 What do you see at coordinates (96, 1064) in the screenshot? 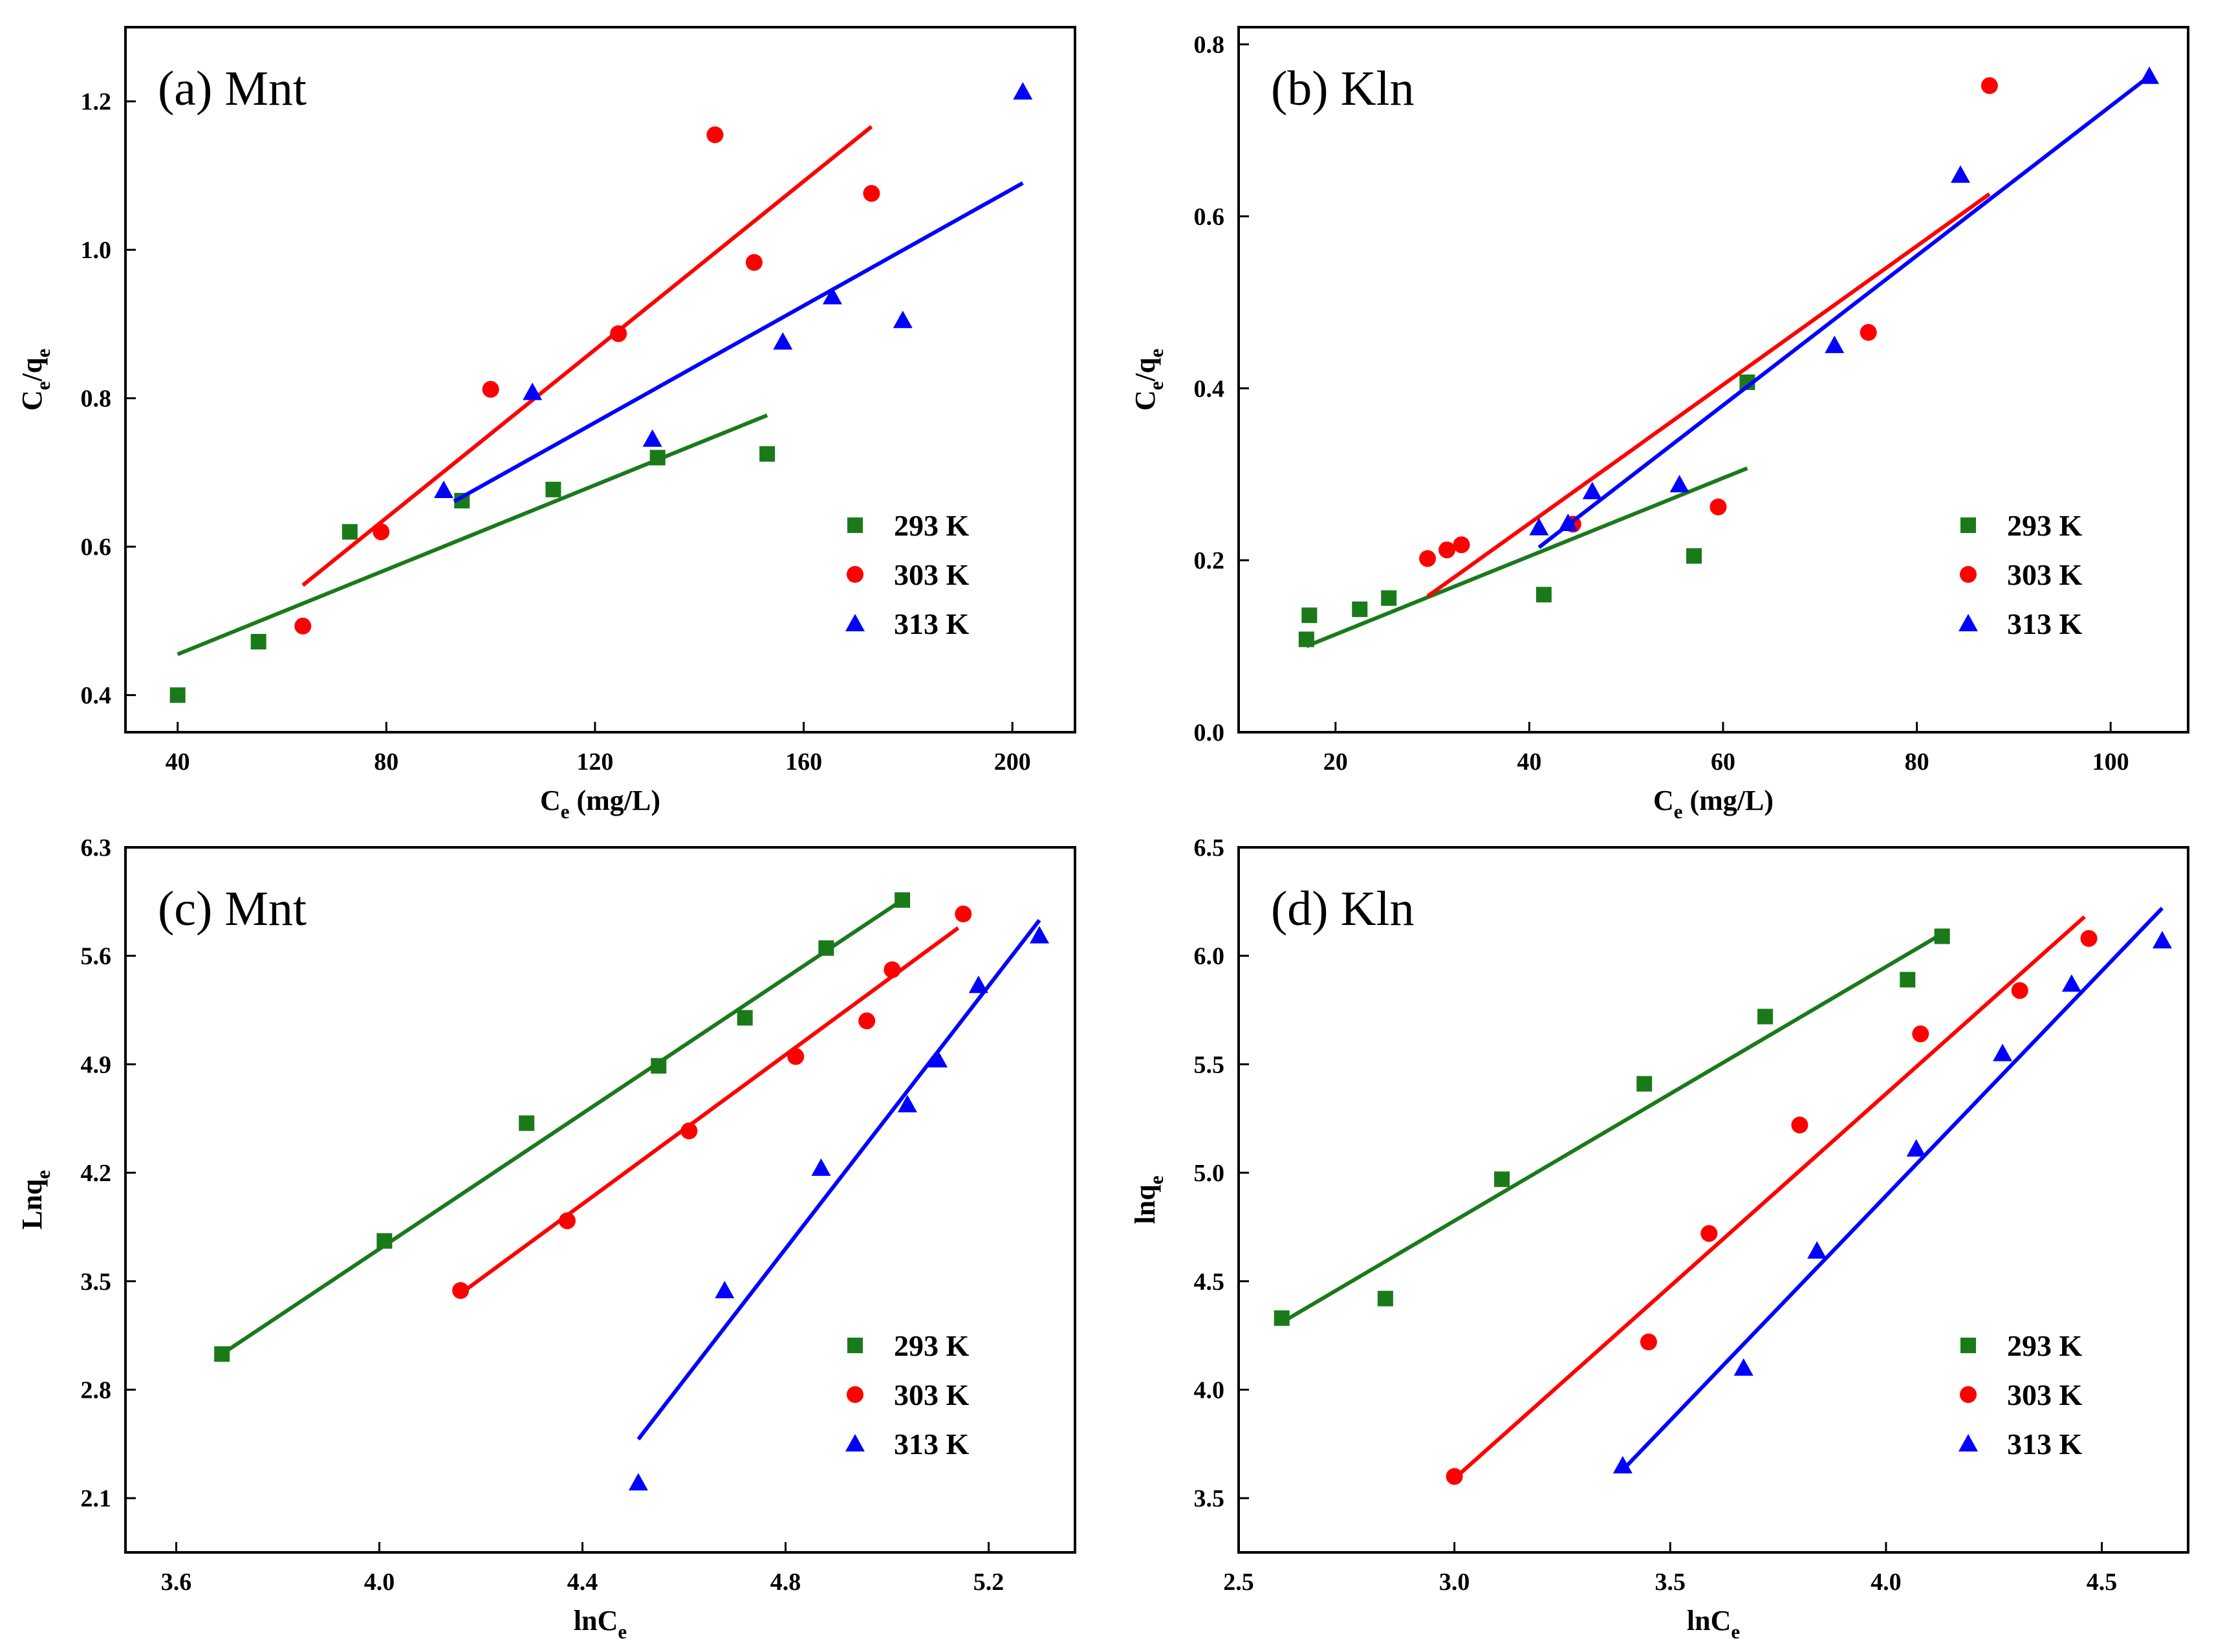
I see `y-tick-label: 4.9` at bounding box center [96, 1064].